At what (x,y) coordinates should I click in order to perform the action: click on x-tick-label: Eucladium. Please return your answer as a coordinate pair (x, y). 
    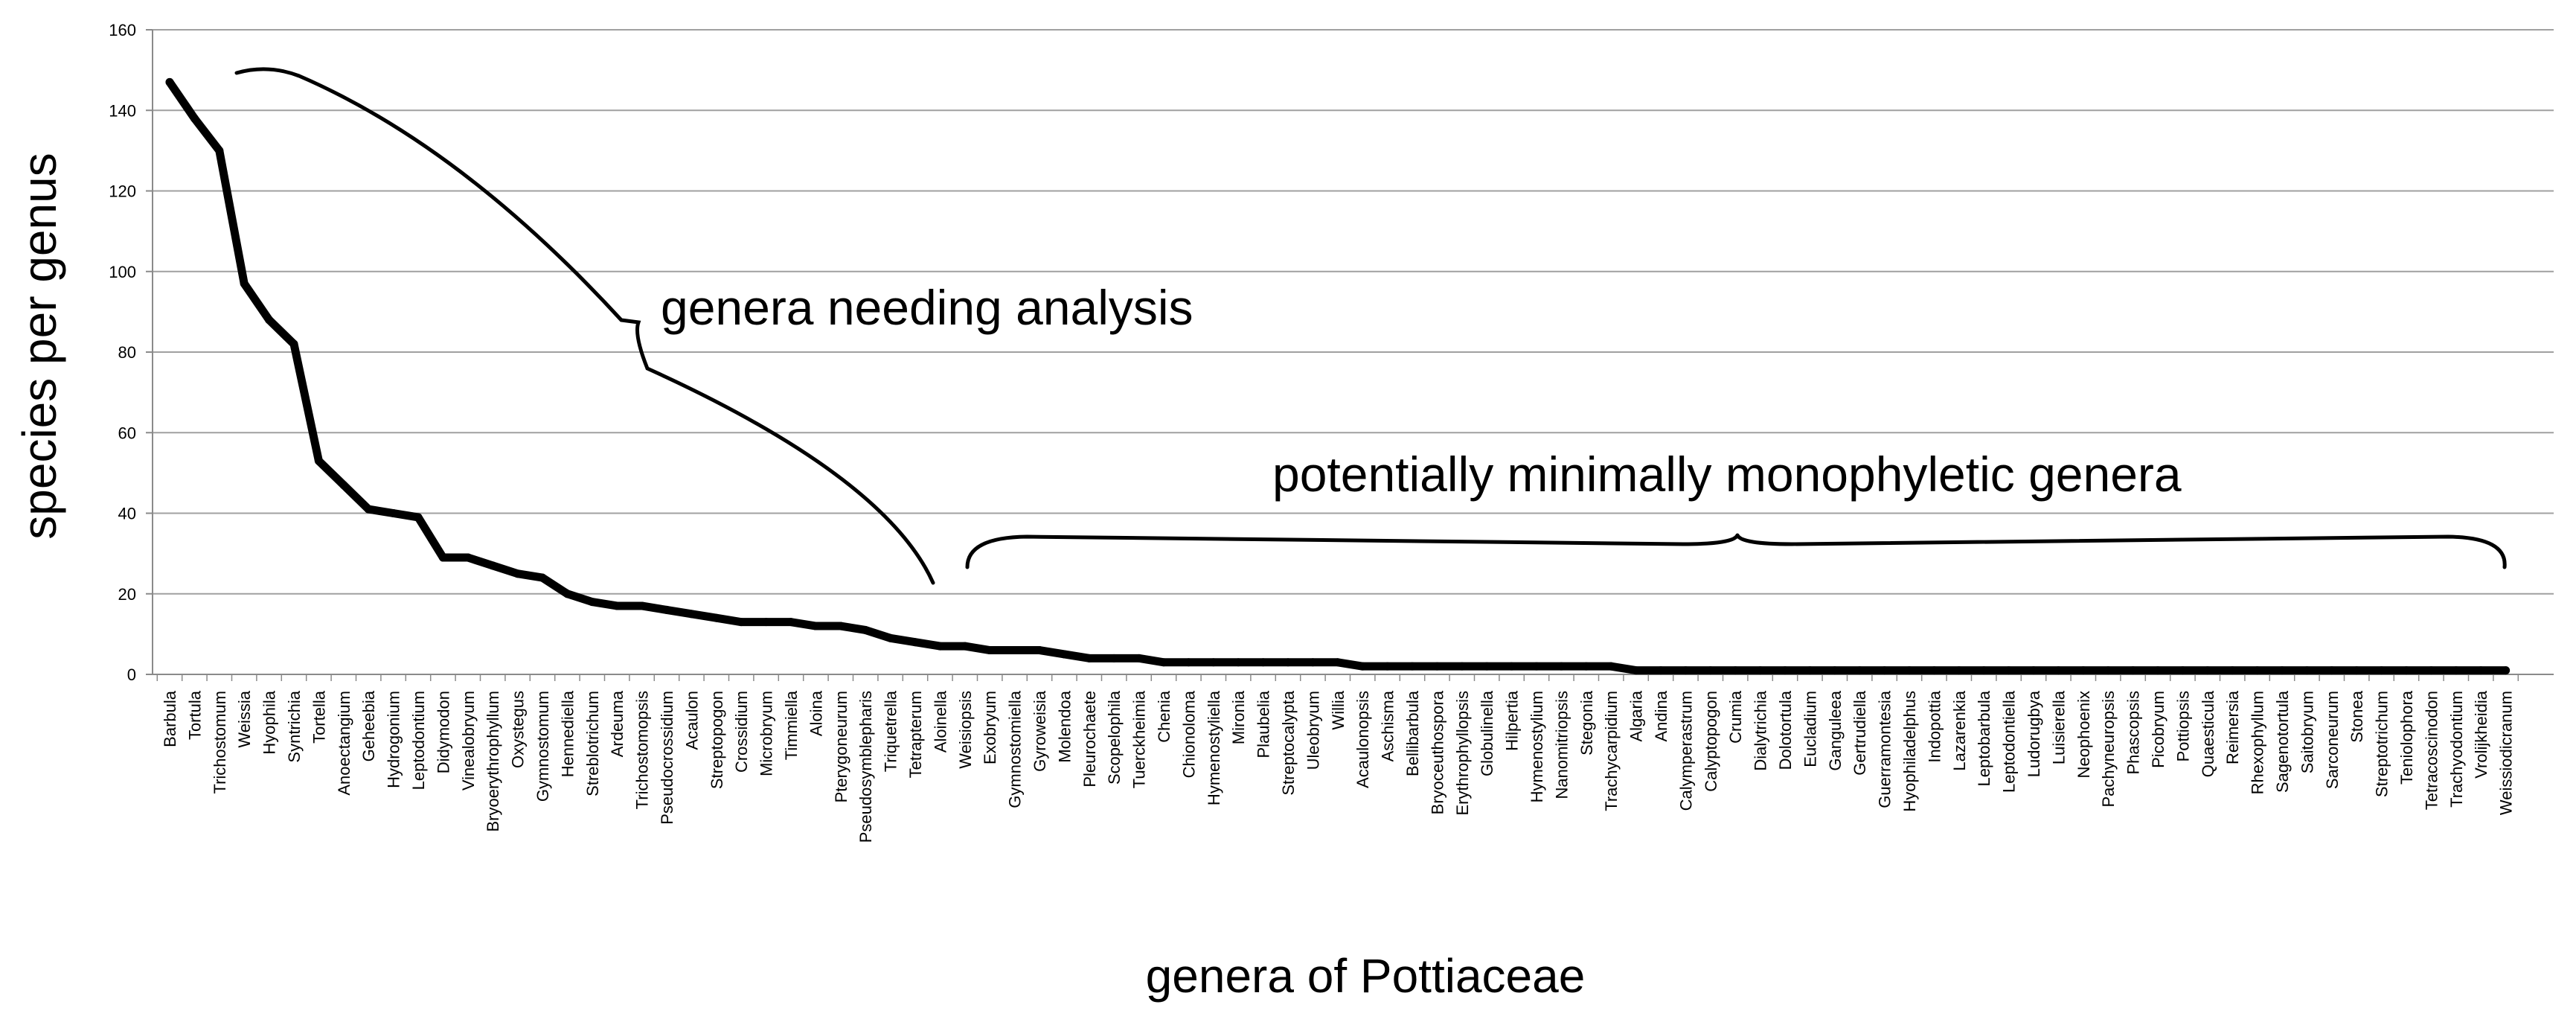
    Looking at the image, I should click on (1810, 729).